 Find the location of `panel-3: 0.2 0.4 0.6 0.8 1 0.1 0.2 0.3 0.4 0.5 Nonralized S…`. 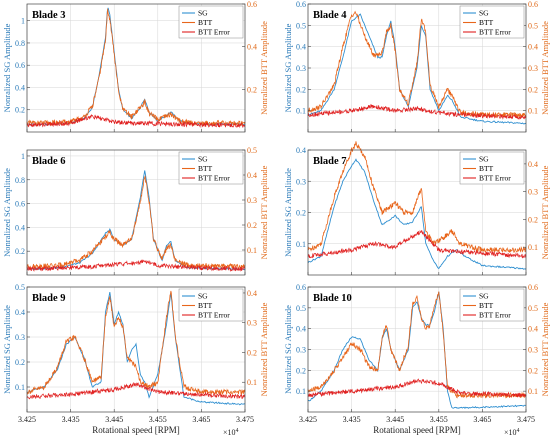

panel-3: 0.2 0.4 0.6 0.8 1 0.1 0.2 0.3 0.4 0.5 Nonralized S… is located at coordinates (135, 211).